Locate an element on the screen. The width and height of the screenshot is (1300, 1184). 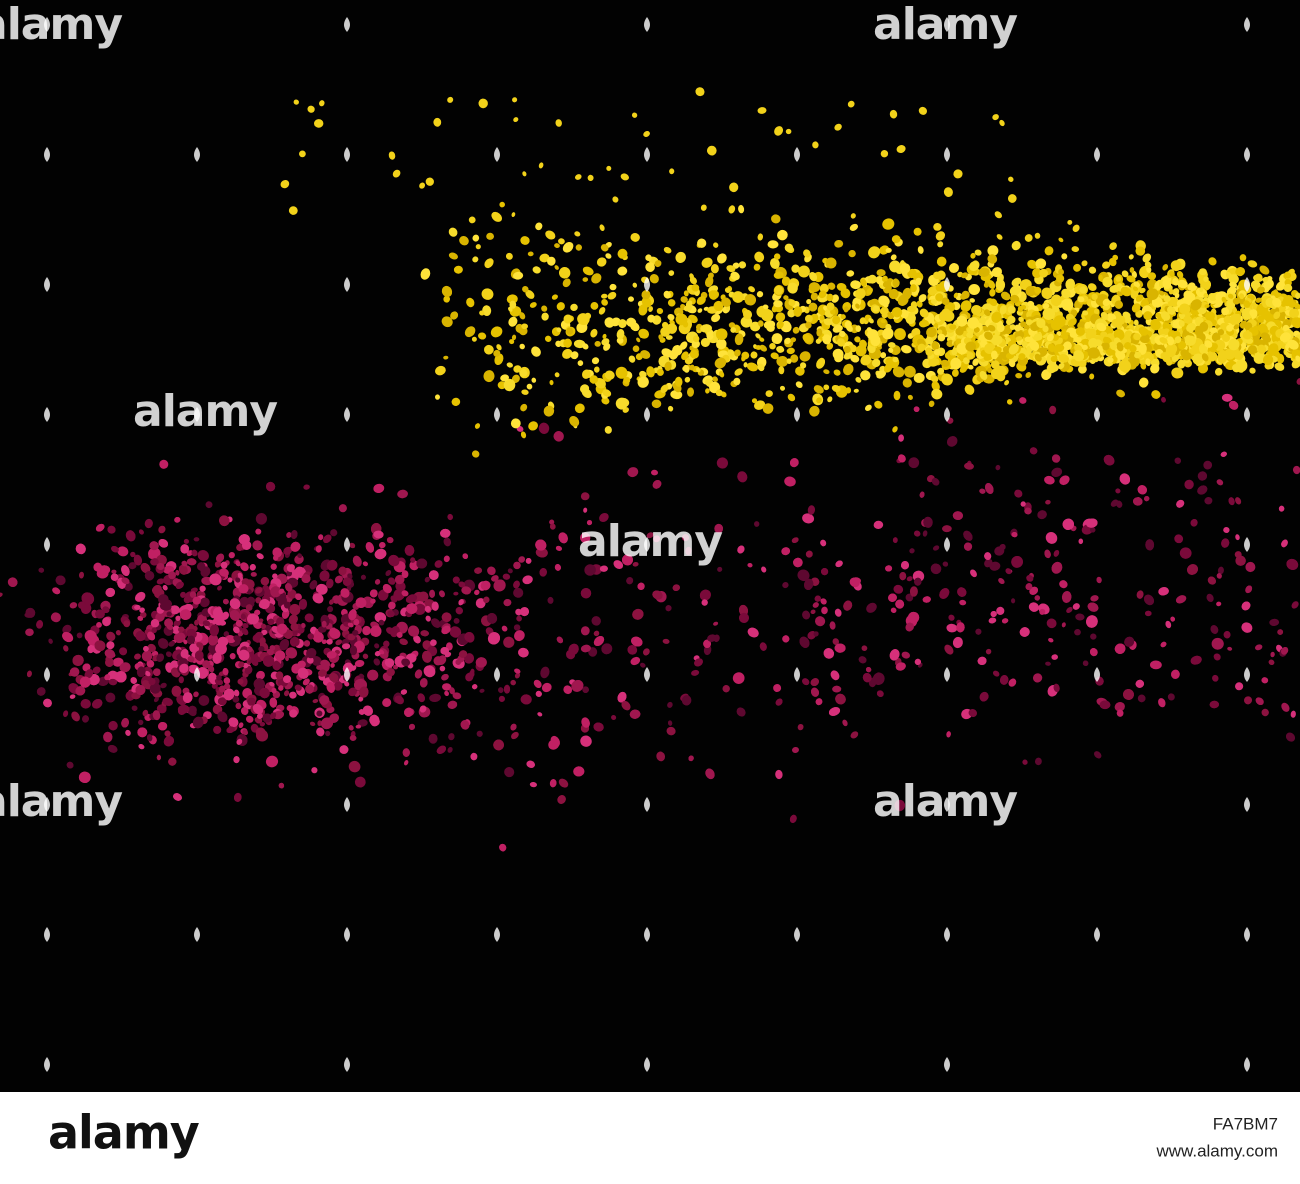
watermark: alamy is located at coordinates (650, 541).